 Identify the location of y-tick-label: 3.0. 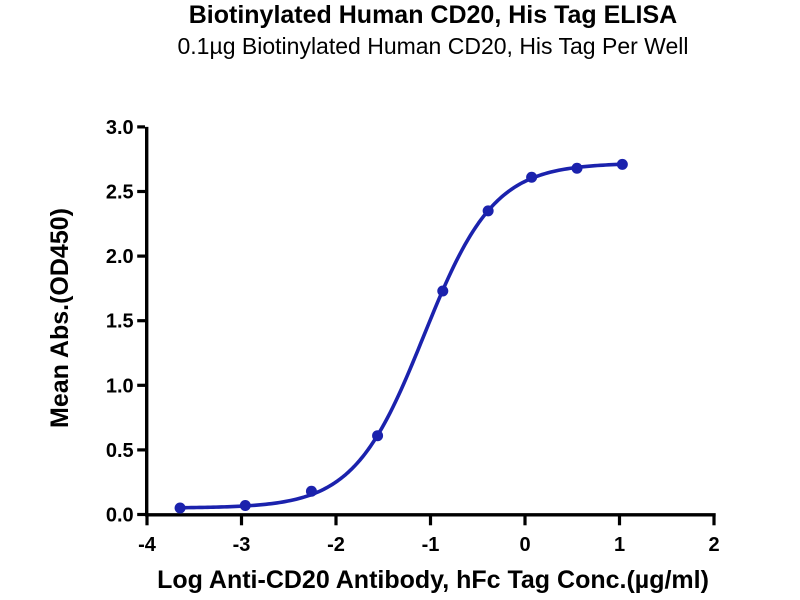
(120, 128).